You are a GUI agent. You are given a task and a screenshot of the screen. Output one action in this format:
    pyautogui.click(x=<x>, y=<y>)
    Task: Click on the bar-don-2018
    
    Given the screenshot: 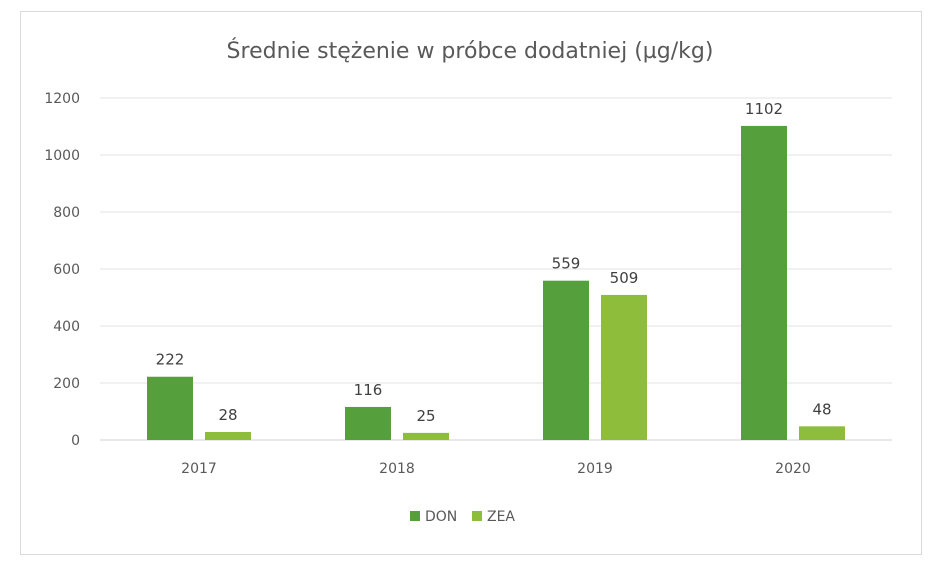 What is the action you would take?
    pyautogui.click(x=368, y=423)
    